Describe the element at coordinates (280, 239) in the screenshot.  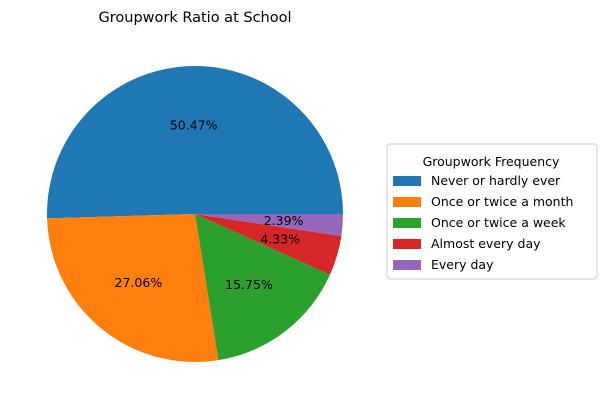
I see `pie-value-label-4: 4.33%` at that location.